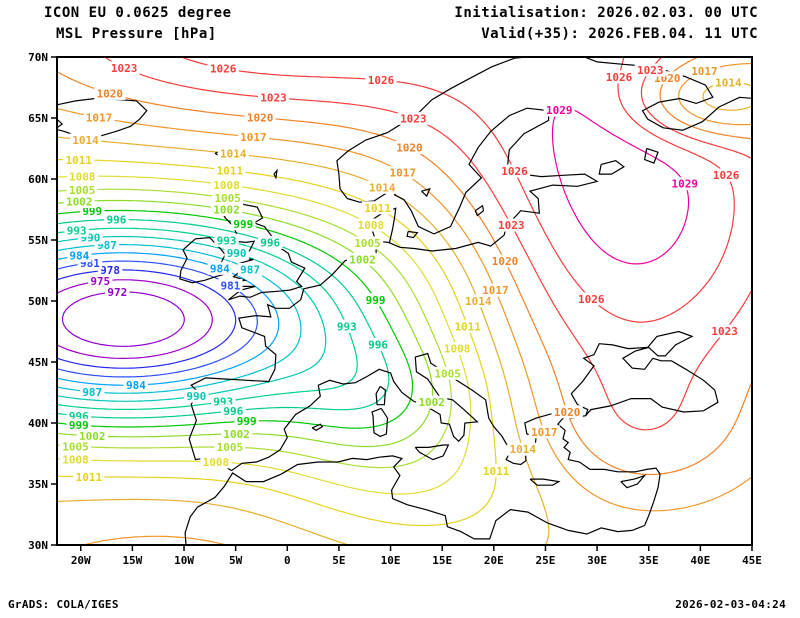 Image resolution: width=800 pixels, height=618 pixels. I want to click on x-axis-label: 35E, so click(649, 560).